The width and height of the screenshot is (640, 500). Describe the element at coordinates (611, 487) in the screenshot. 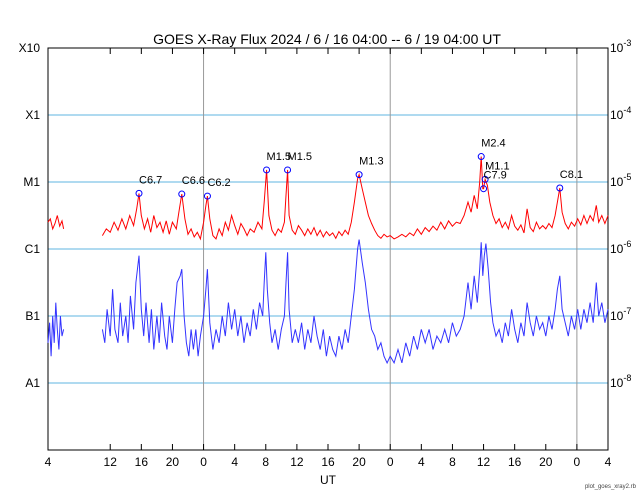

I see `credit-label: plot_goes_xray2.rb` at that location.